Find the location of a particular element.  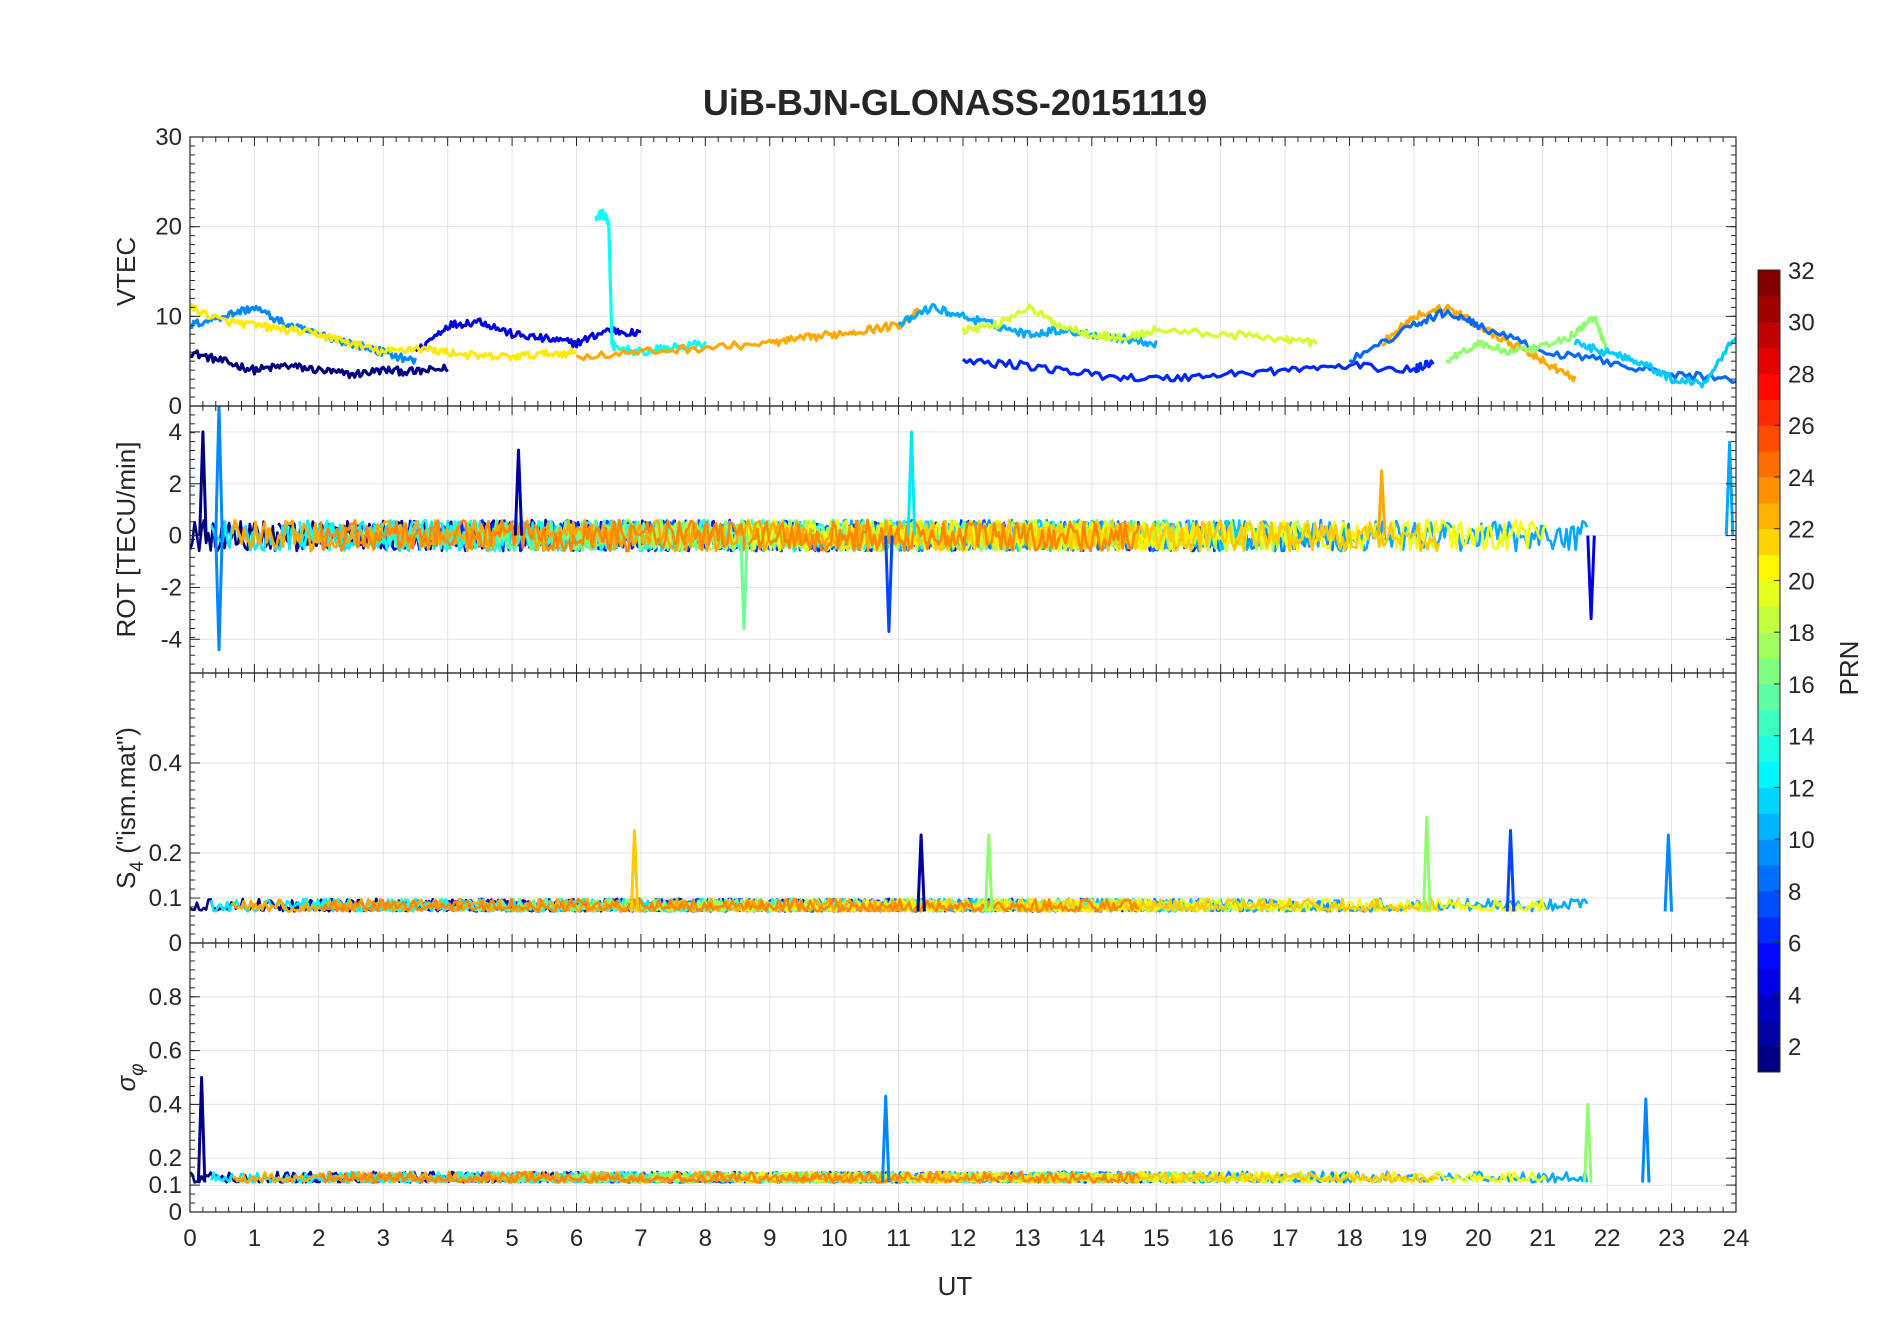

x-axis-label: UT is located at coordinates (955, 1286).